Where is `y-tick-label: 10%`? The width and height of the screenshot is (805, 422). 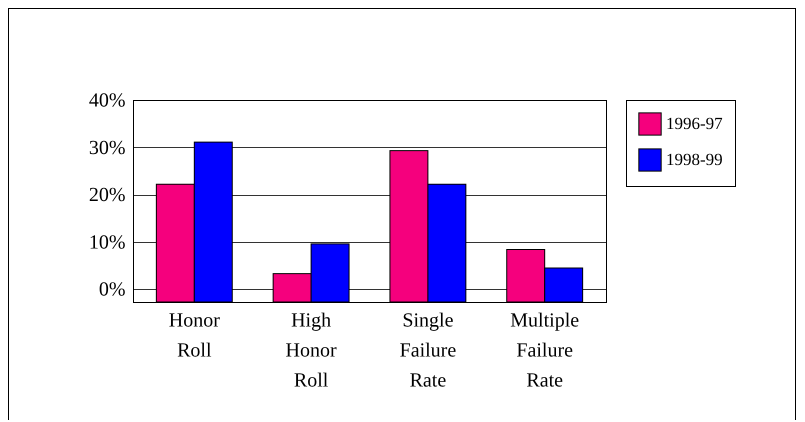
y-tick-label: 10% is located at coordinates (107, 242).